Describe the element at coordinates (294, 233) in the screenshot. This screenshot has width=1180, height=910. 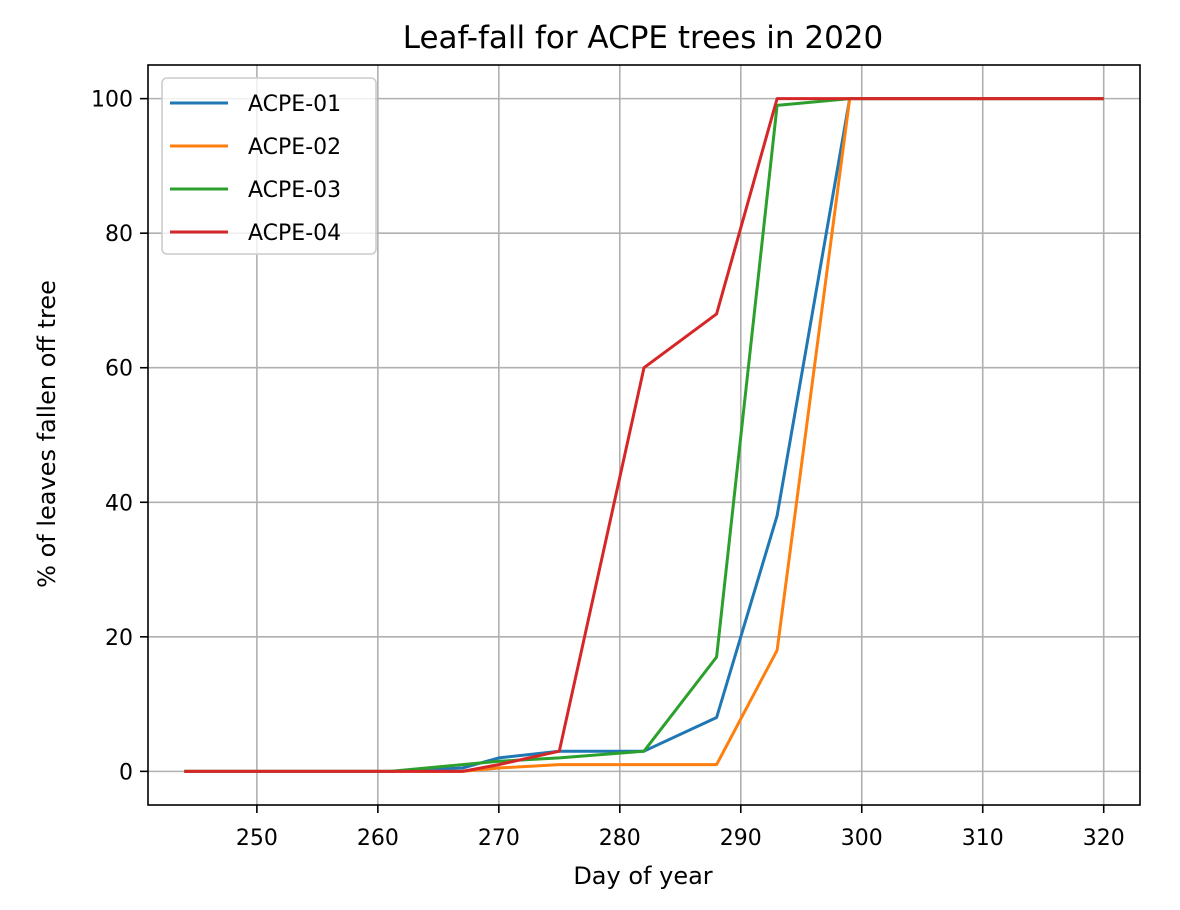
I see `legend-label: ACPE-04` at that location.